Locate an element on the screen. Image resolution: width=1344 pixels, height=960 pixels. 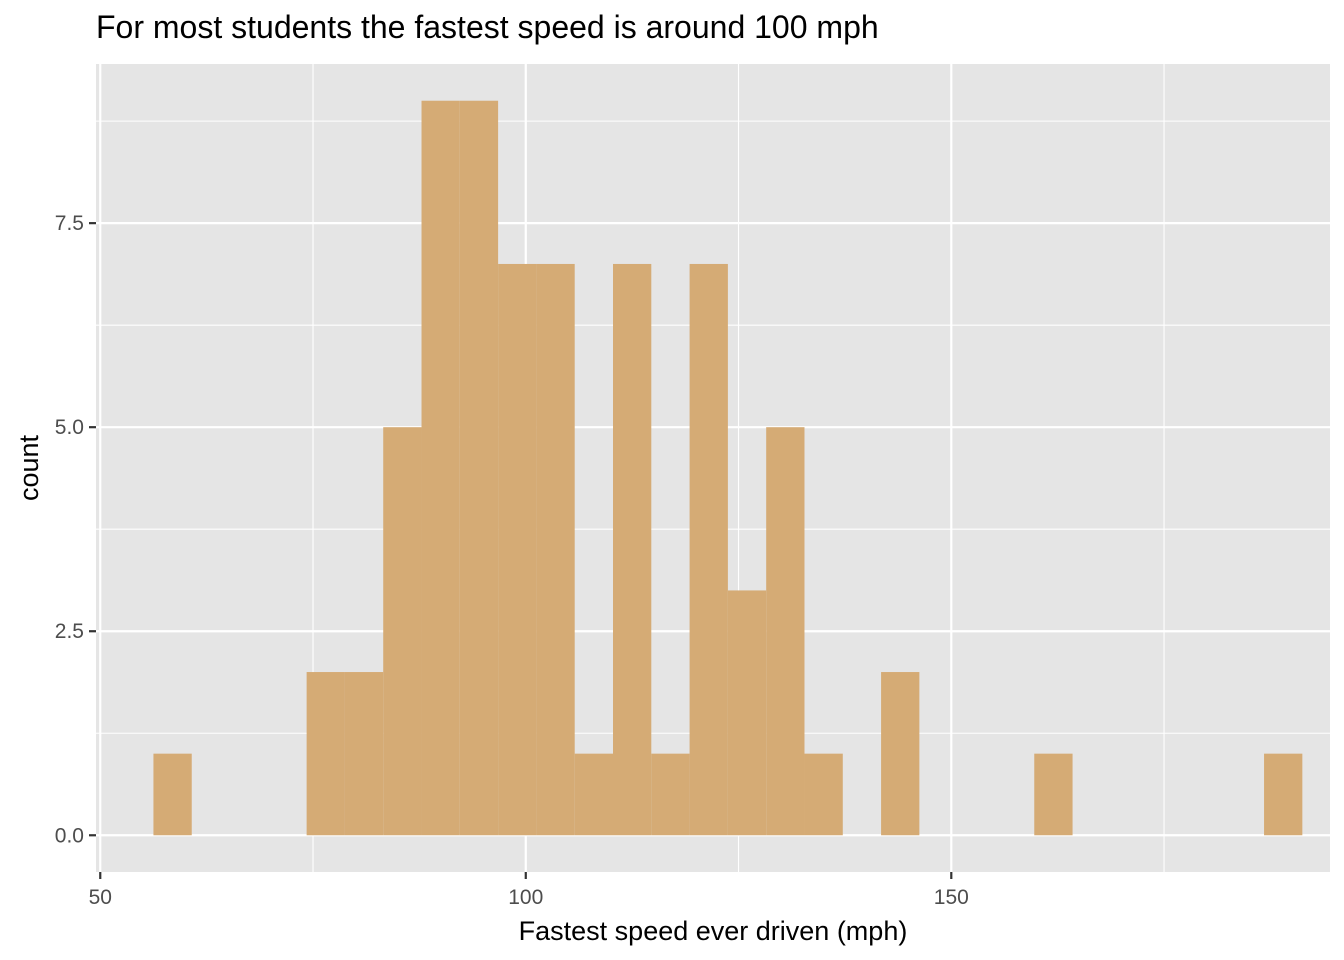
y-axis-title: count is located at coordinates (29, 467).